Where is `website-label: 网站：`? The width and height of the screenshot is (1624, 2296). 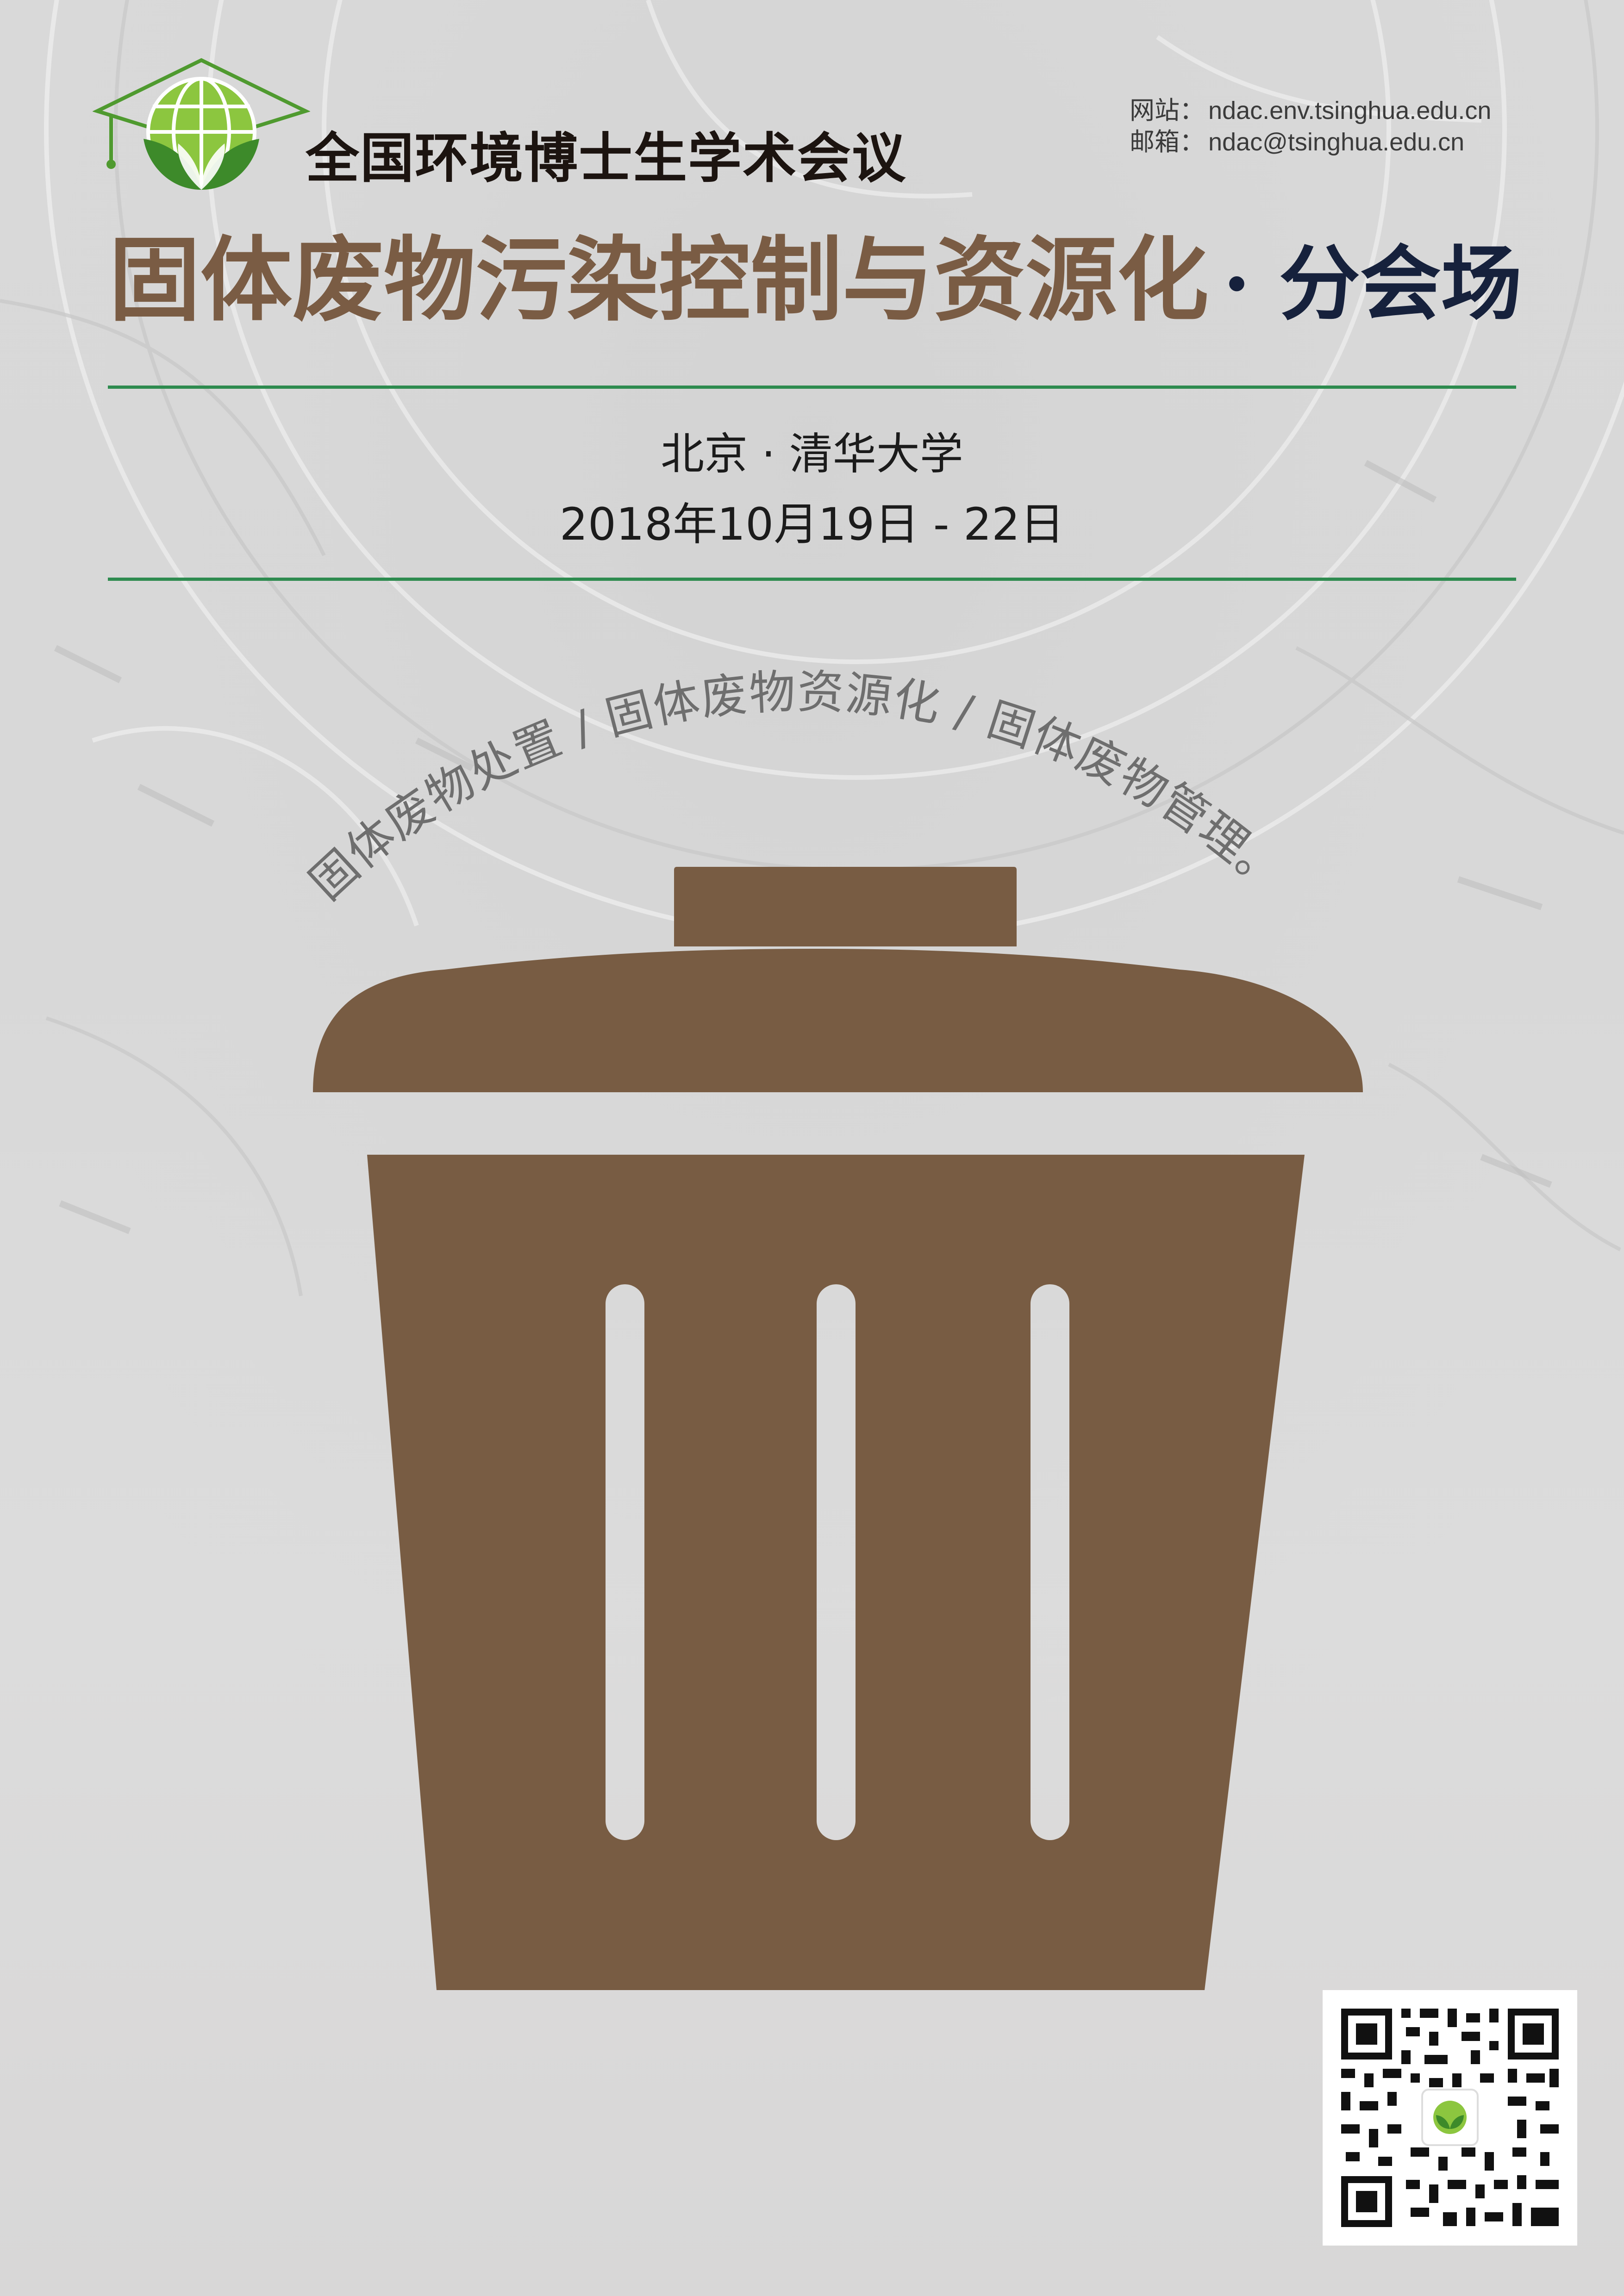 website-label: 网站： is located at coordinates (1167, 110).